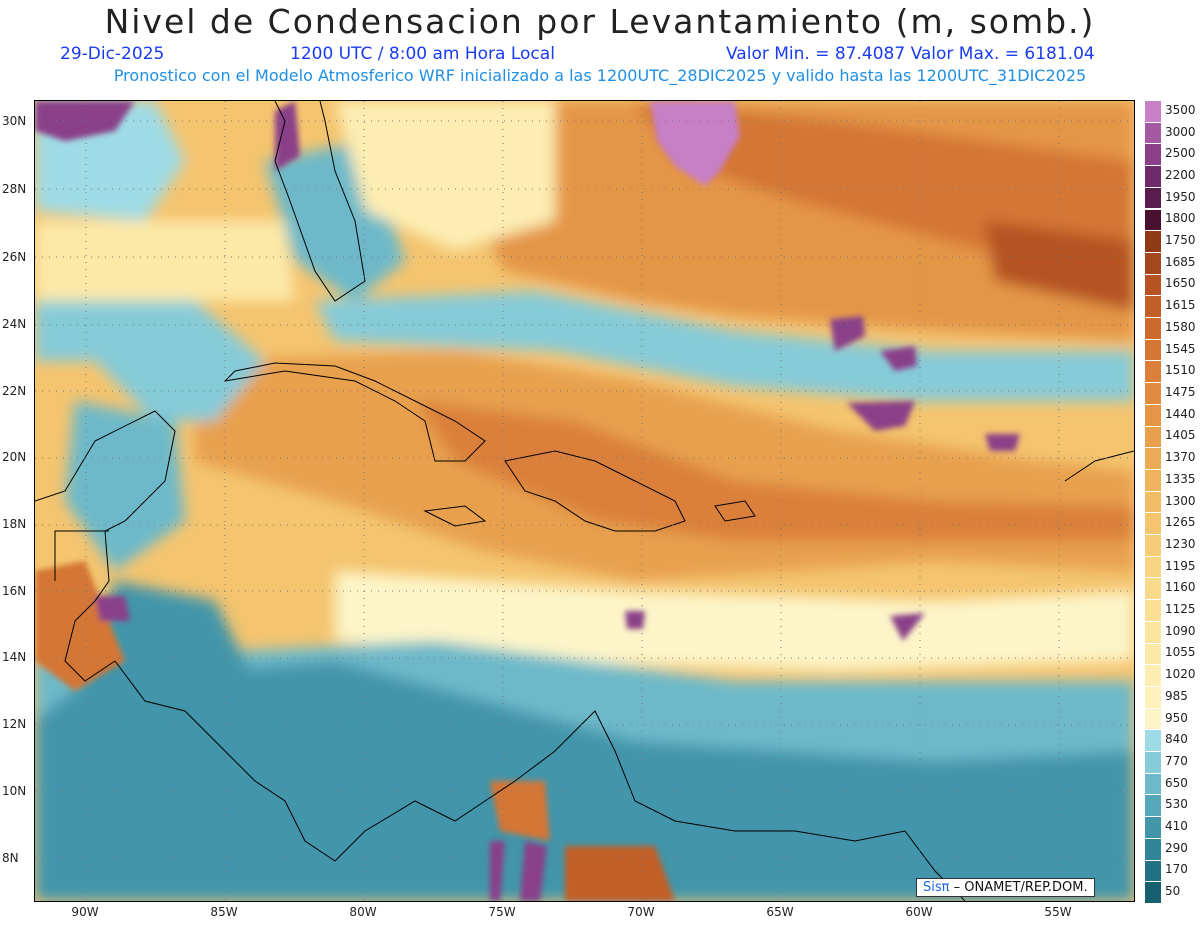 The image size is (1200, 927). What do you see at coordinates (1180, 283) in the screenshot?
I see `color-scale-label: 1650` at bounding box center [1180, 283].